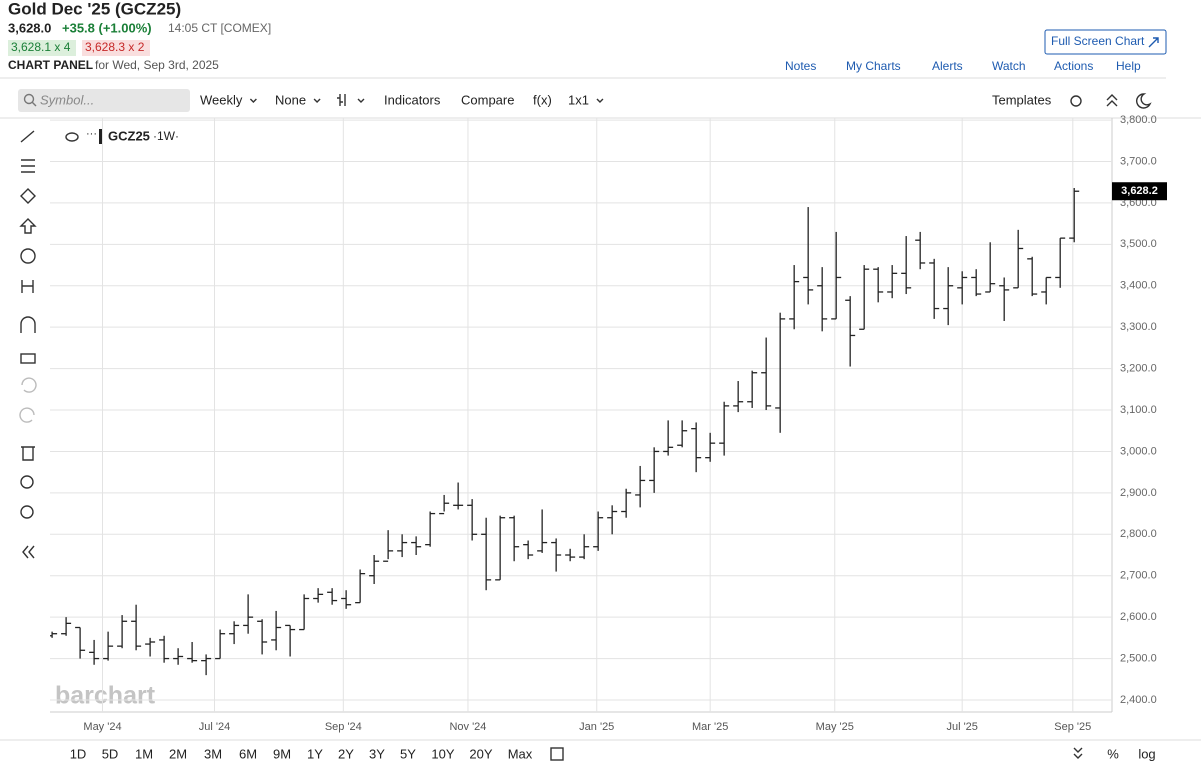 The height and width of the screenshot is (783, 1201). What do you see at coordinates (28, 453) in the screenshot?
I see `delete-tool` at bounding box center [28, 453].